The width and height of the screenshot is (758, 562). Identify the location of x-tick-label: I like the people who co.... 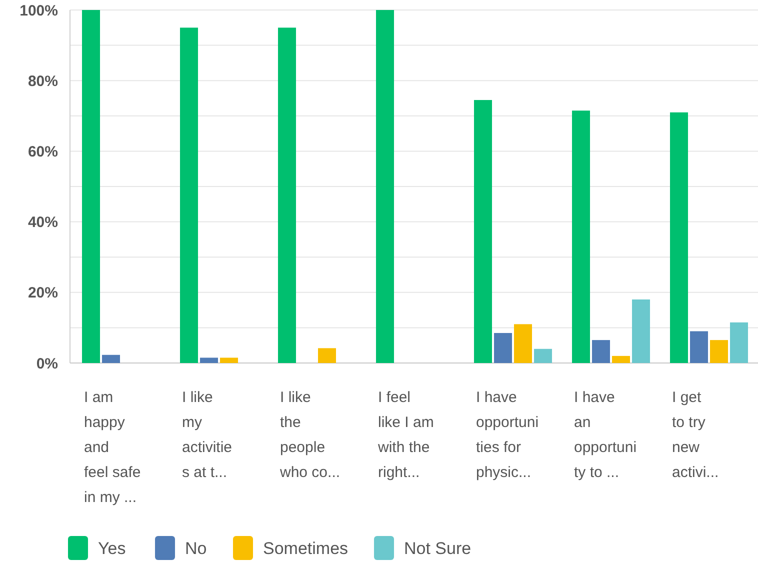
(309, 435).